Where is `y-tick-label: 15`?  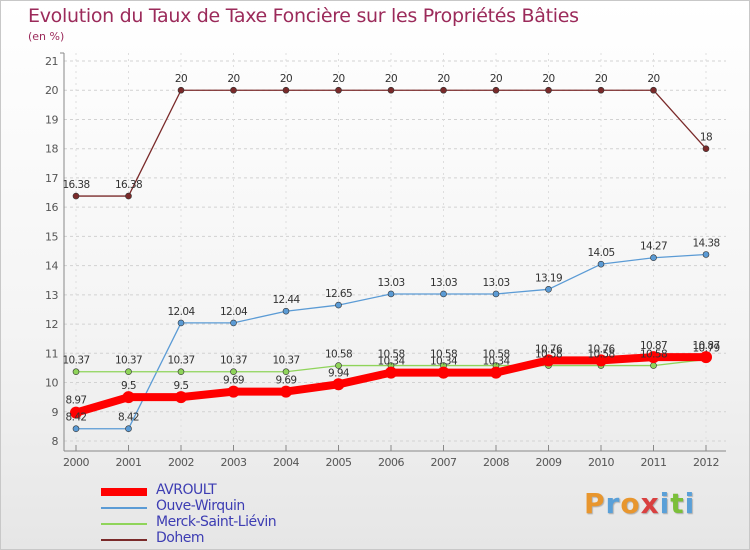
y-tick-label: 15 is located at coordinates (51, 236).